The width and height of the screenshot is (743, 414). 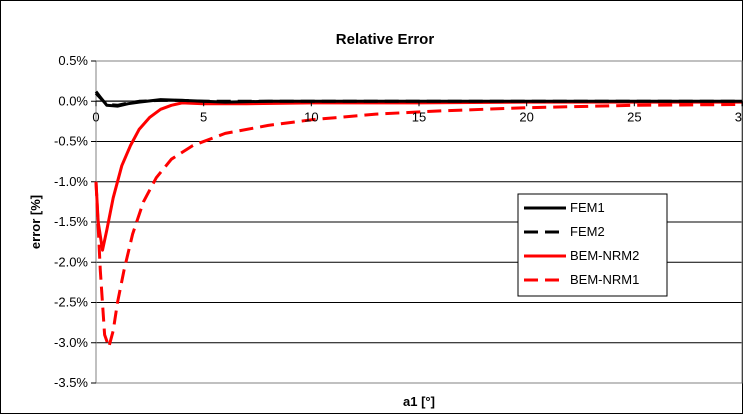 I want to click on y-tick-label: -0.5%, so click(x=71, y=141).